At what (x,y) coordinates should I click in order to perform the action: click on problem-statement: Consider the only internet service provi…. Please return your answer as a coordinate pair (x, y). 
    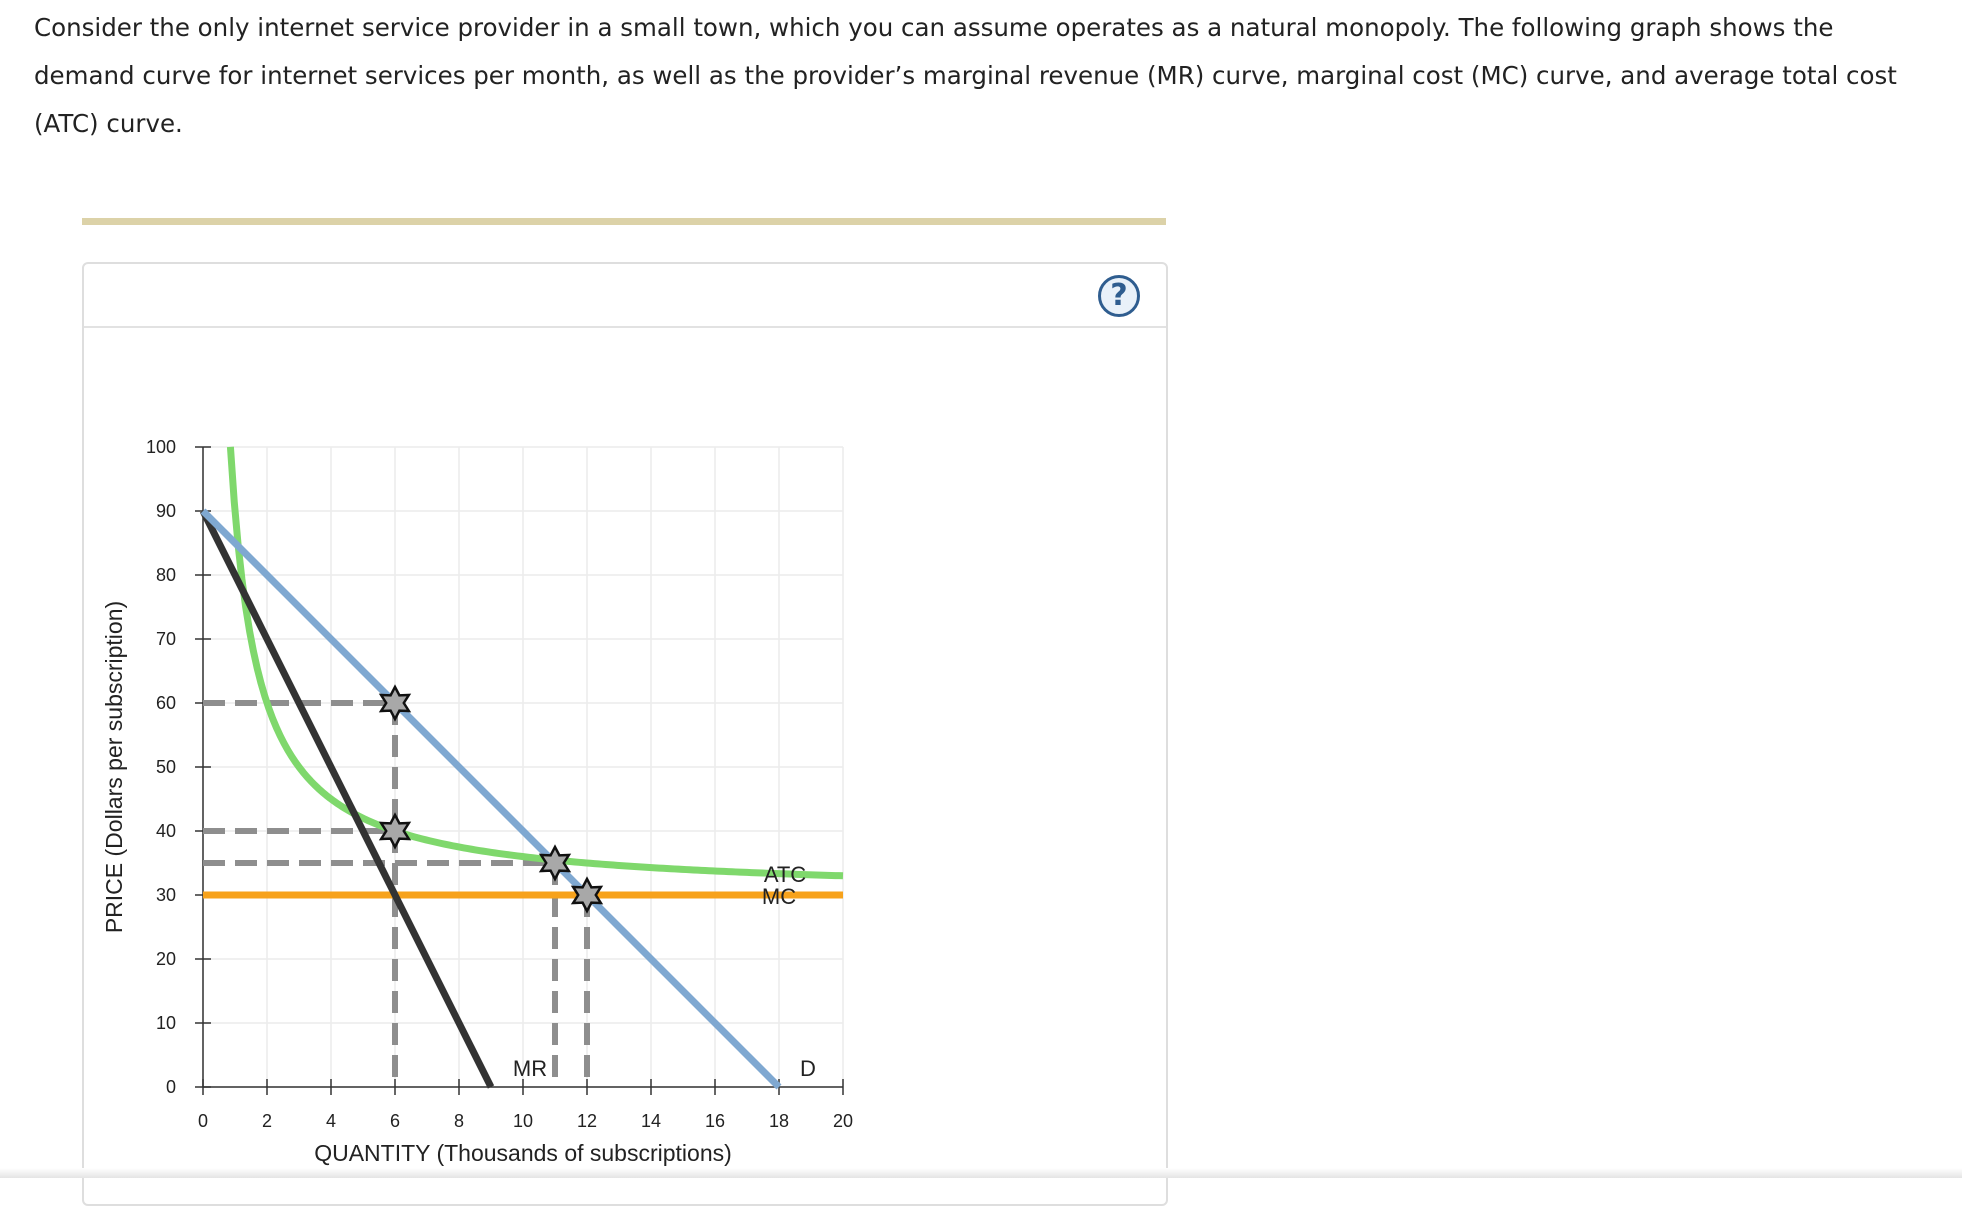
    Looking at the image, I should click on (965, 75).